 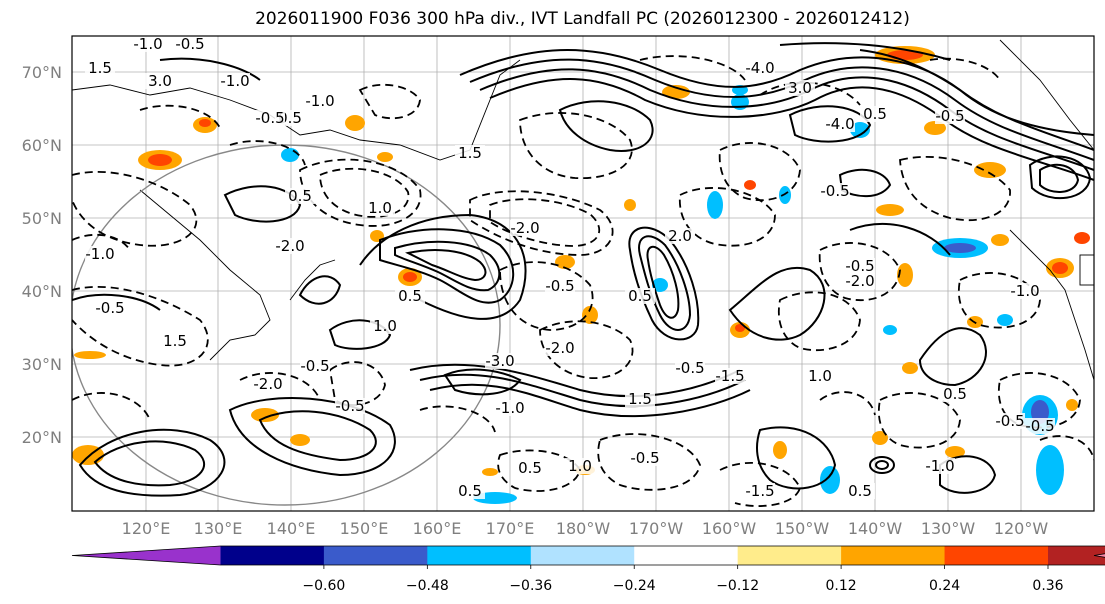 I want to click on latitude-labels: 70°N 60°N 50°N 40°N 30°N 20°N, so click(x=42, y=255).